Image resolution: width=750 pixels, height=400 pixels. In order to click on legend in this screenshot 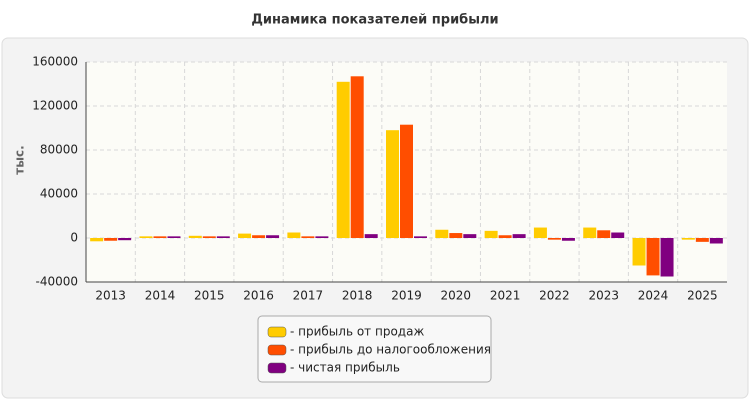, I will do `click(374, 349)`.